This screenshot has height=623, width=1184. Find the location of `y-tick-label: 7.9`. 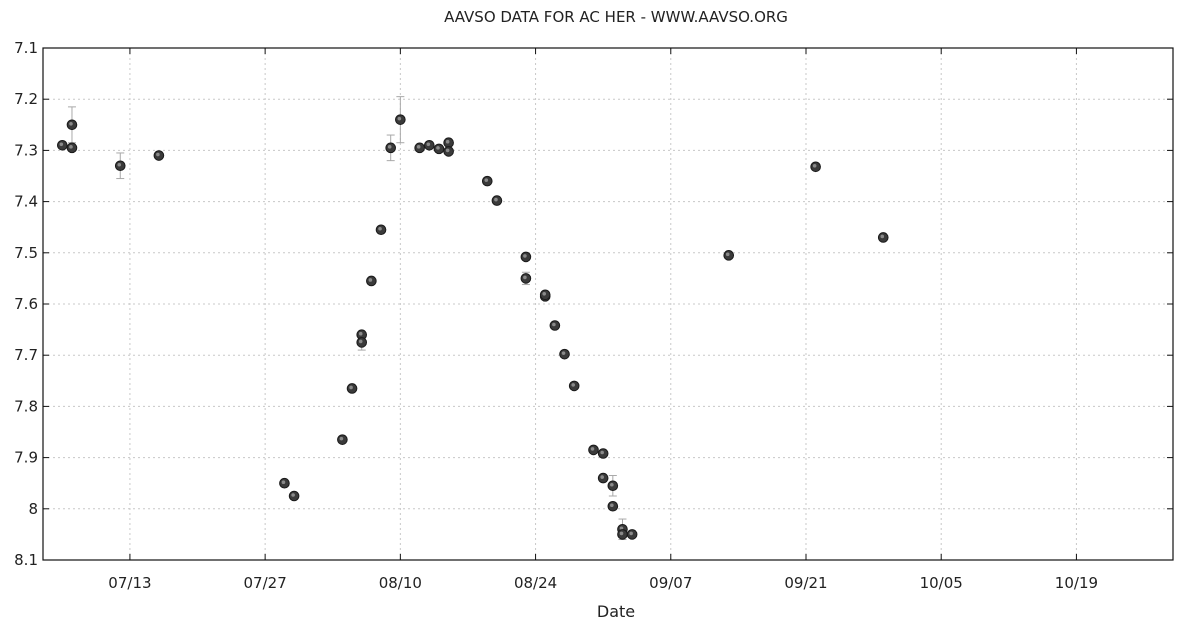

y-tick-label: 7.9 is located at coordinates (26, 458).